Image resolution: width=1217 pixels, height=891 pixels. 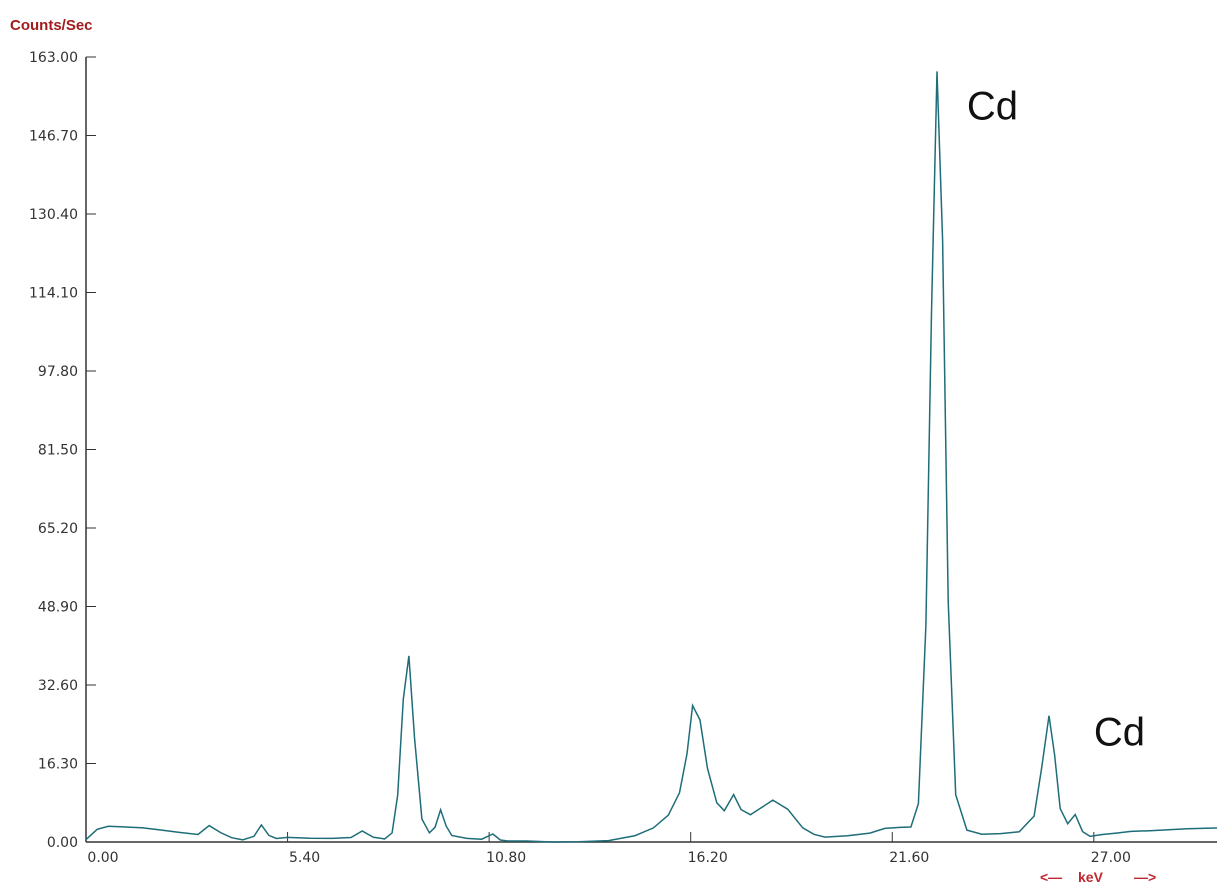 What do you see at coordinates (53, 294) in the screenshot?
I see `y-tick-label: 114.10` at bounding box center [53, 294].